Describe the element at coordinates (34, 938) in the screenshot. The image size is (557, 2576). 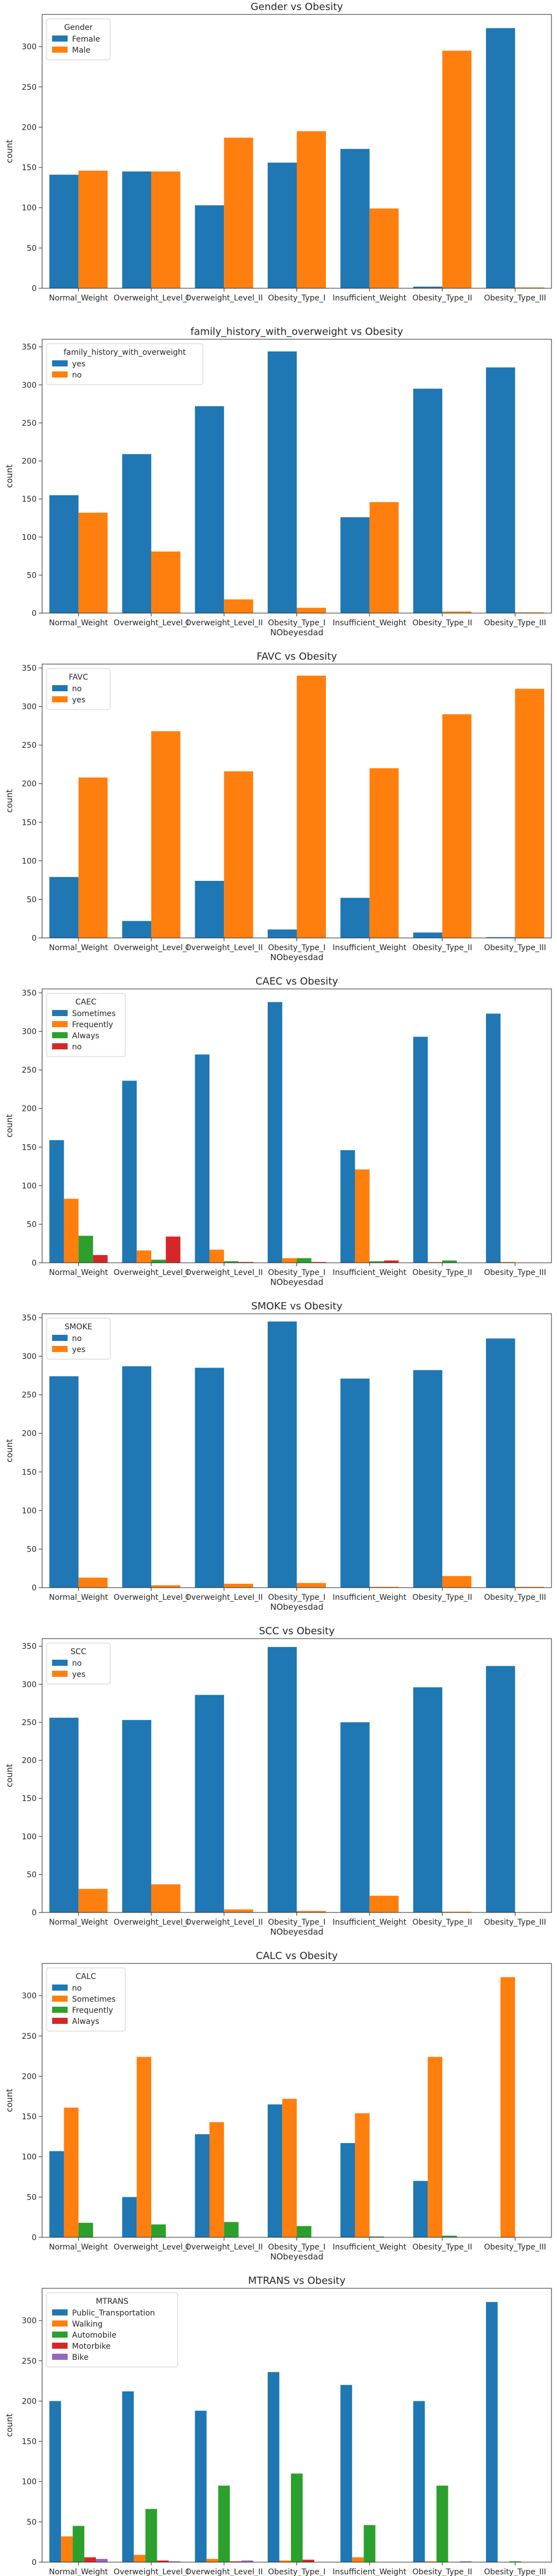
I see `y-tick-label: 0` at that location.